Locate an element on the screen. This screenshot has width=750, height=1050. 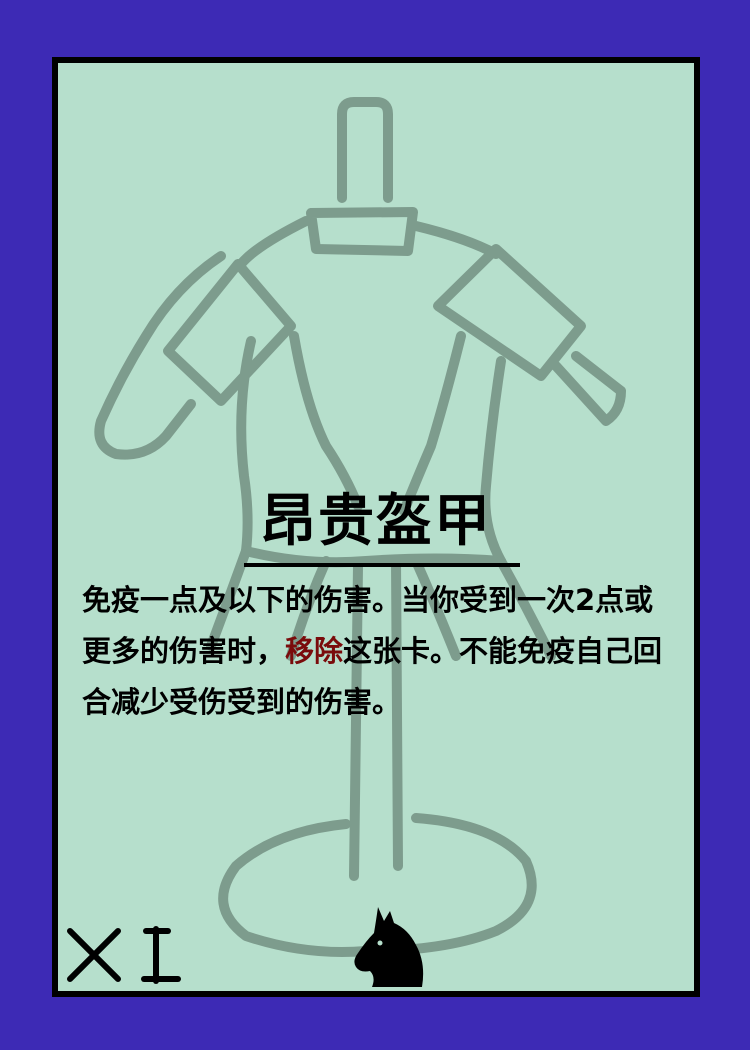
rules-text-part2: 这张卡。不能免疫自己回合减少受伤受到的伤害。 is located at coordinates (372, 676).